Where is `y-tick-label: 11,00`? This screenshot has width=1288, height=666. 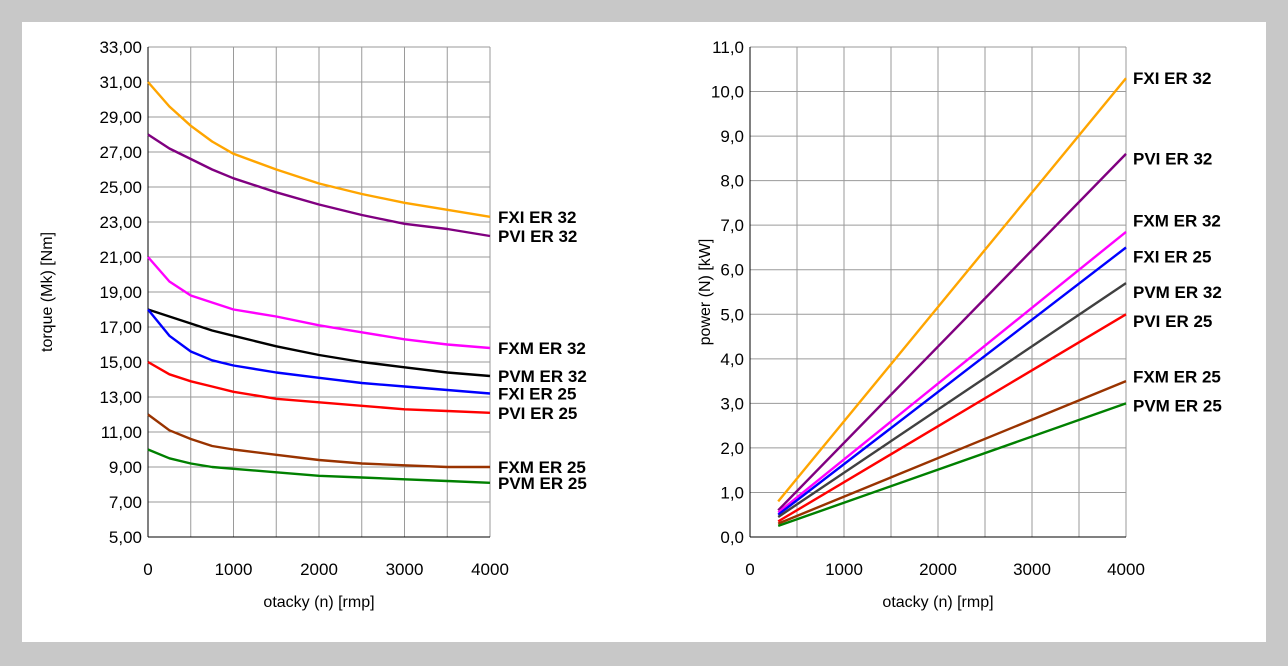 y-tick-label: 11,00 is located at coordinates (121, 432).